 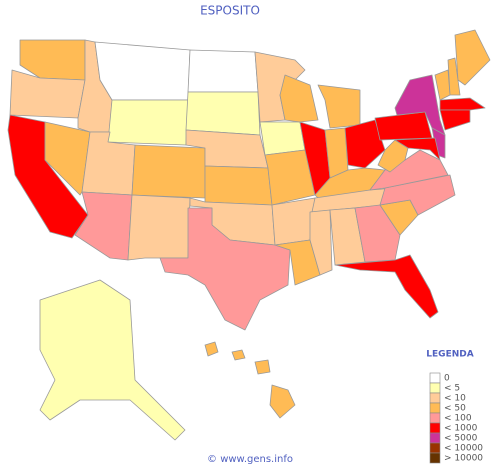 What do you see at coordinates (463, 449) in the screenshot?
I see `legend-label: < 10000` at bounding box center [463, 449].